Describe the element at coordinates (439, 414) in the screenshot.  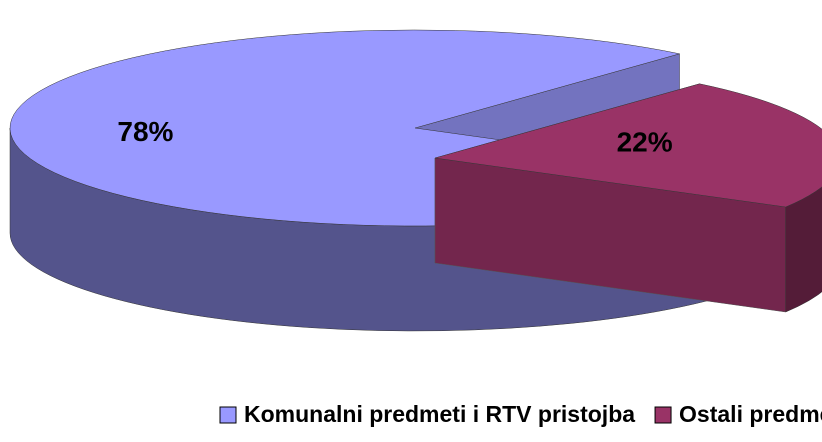
I see `legend-label: Komunalni predmeti i RTV pristojba` at that location.